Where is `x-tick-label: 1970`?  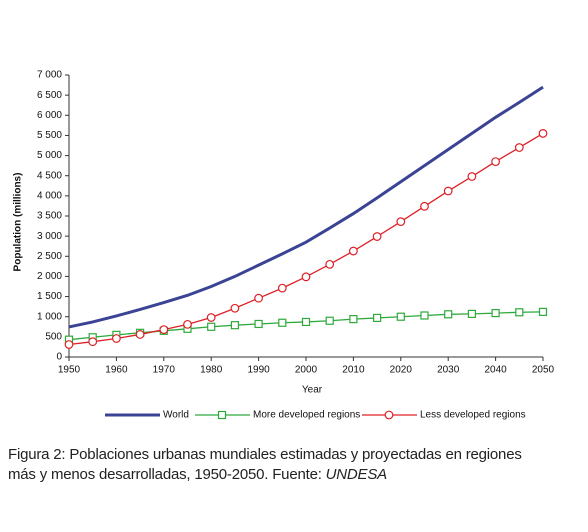
x-tick-label: 1970 is located at coordinates (164, 370).